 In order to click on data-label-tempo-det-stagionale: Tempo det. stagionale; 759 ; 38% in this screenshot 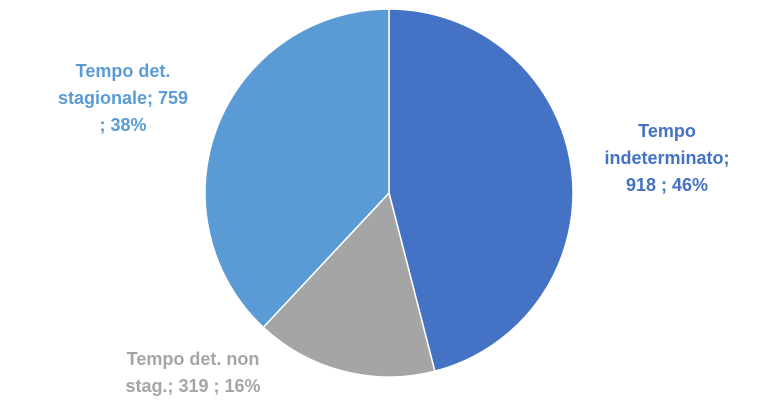, I will do `click(123, 98)`.